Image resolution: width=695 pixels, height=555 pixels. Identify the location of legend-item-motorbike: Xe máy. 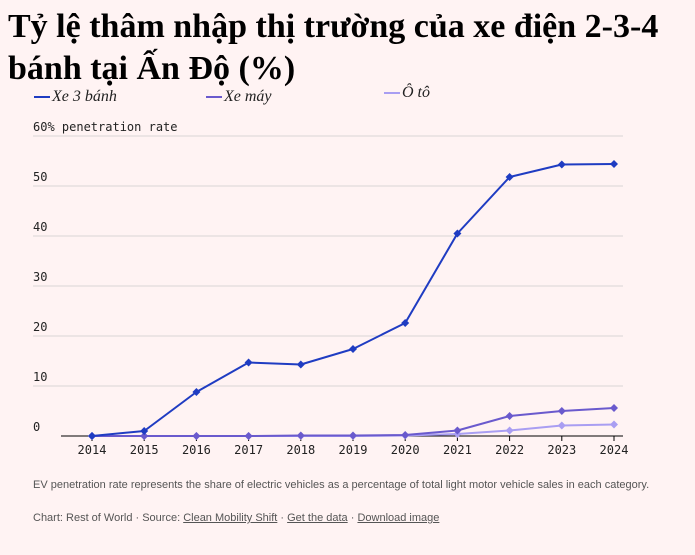
(239, 97).